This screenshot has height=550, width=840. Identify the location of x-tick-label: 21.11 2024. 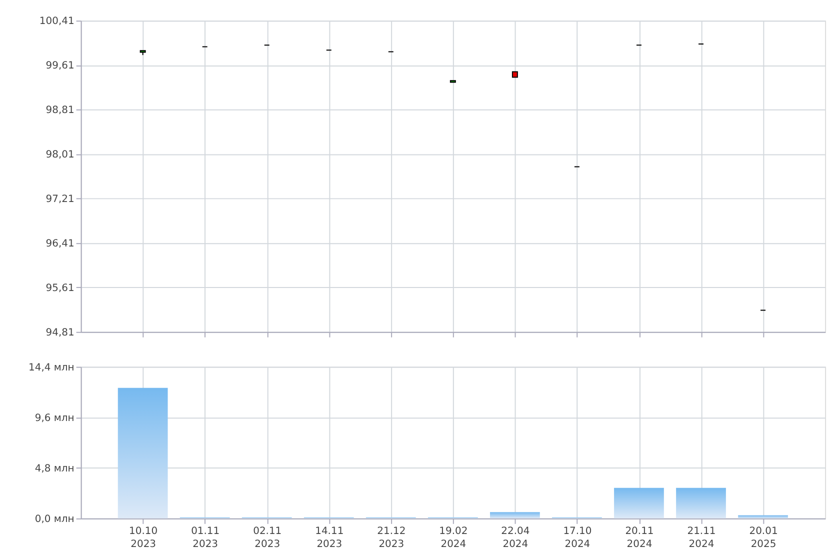
(701, 538).